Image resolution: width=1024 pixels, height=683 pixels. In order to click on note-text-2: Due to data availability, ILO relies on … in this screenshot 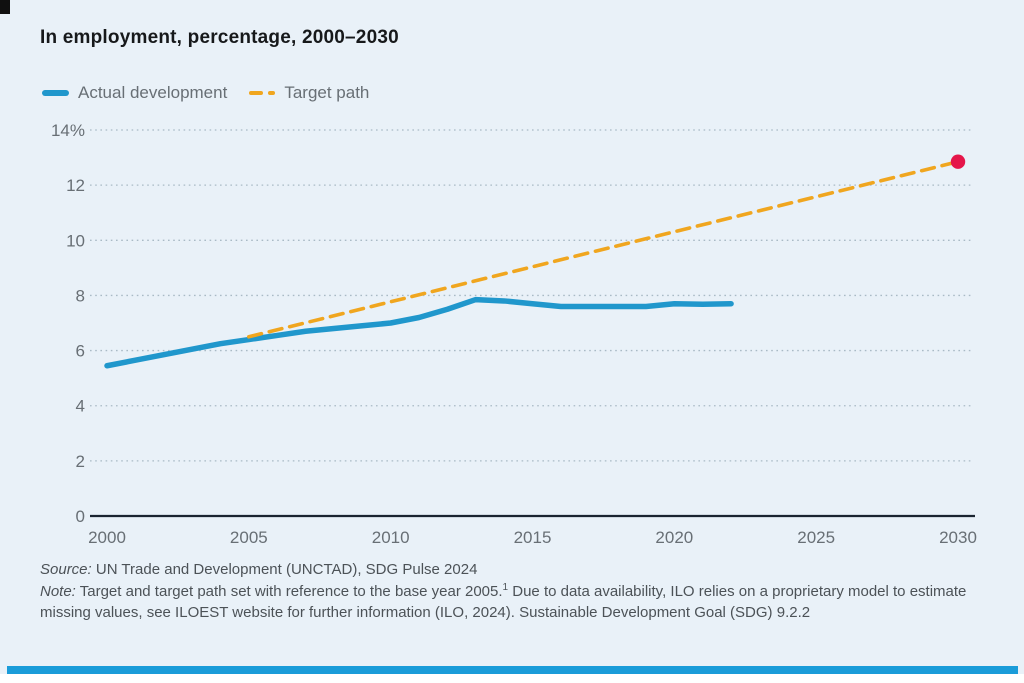, I will do `click(503, 602)`.